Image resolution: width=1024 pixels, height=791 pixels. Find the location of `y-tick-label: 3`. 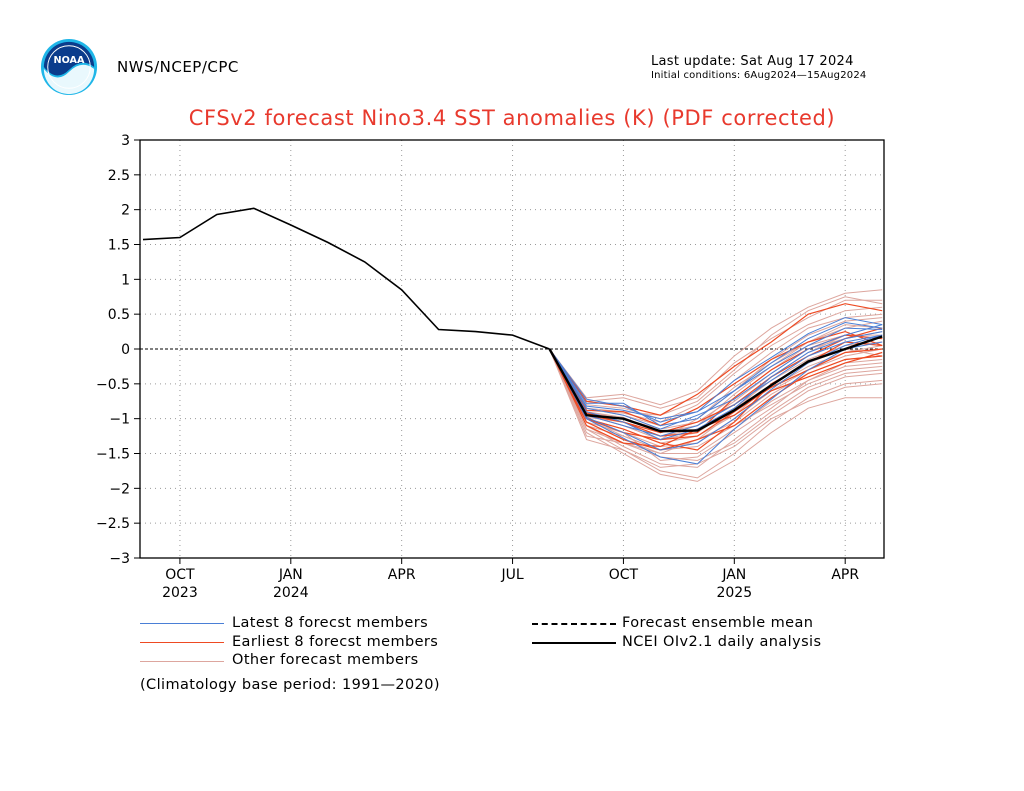

y-tick-label: 3 is located at coordinates (125, 141).